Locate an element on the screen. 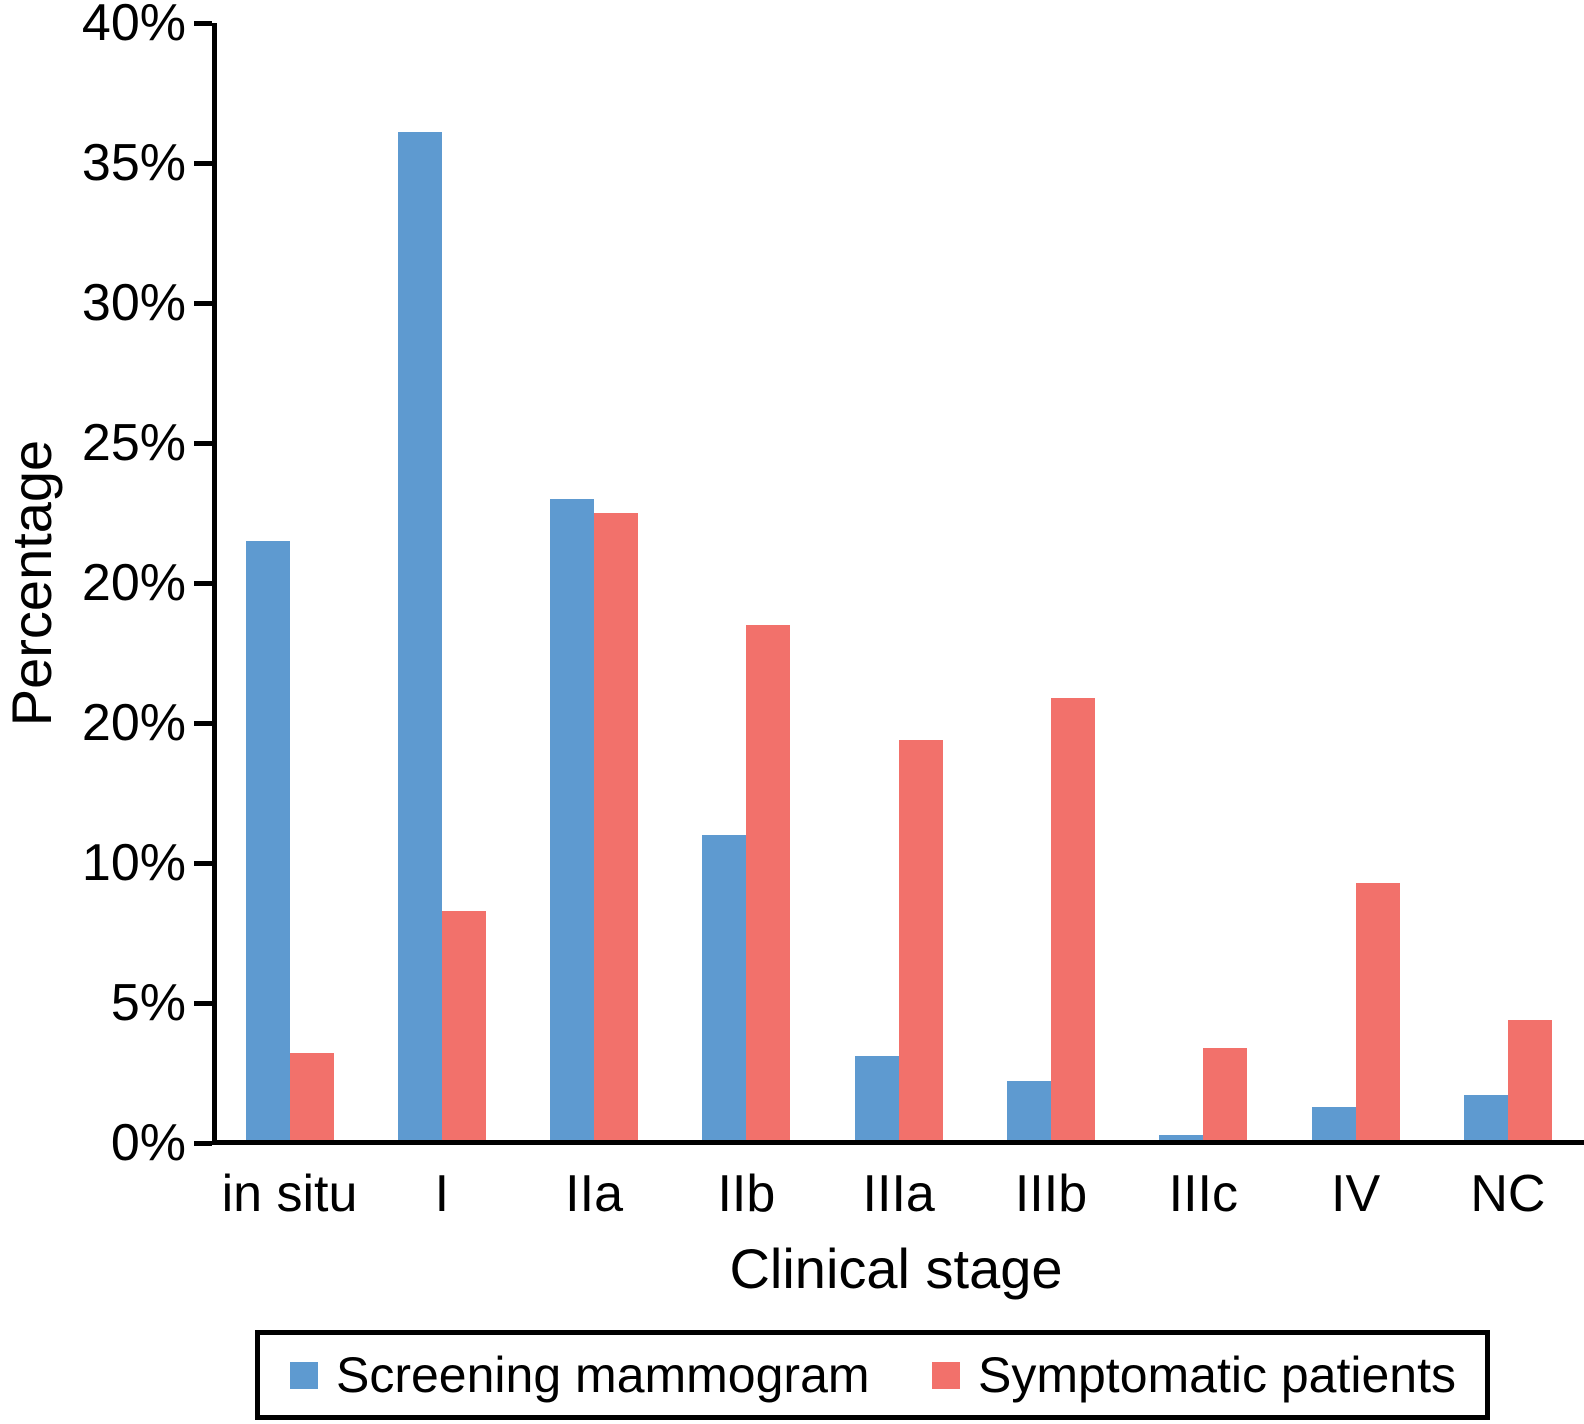 The height and width of the screenshot is (1424, 1584). x-category-label: IV is located at coordinates (1356, 1194).